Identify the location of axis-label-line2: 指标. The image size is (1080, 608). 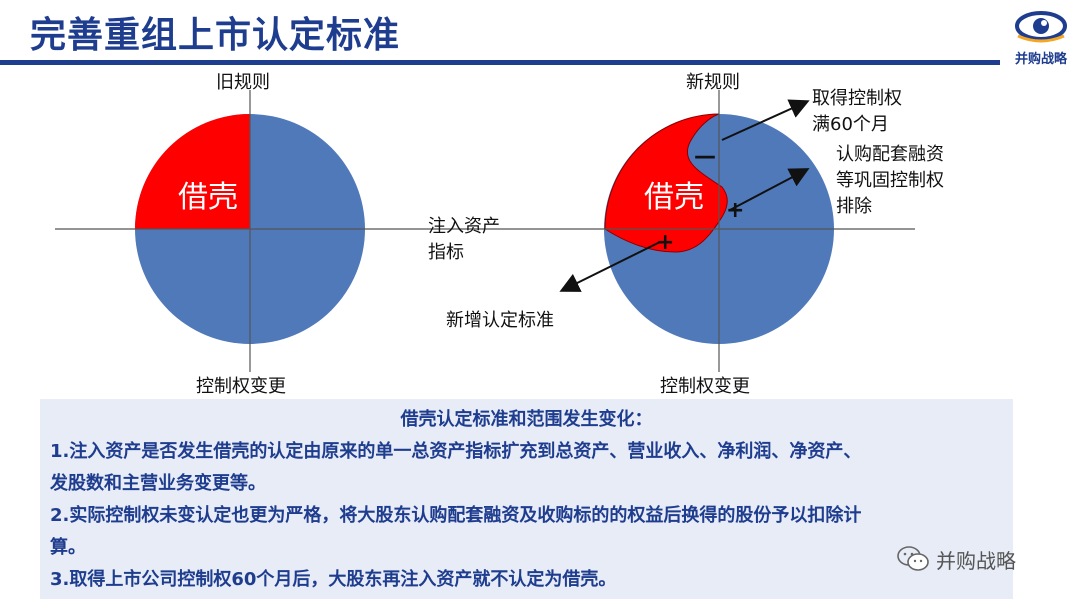
(446, 252).